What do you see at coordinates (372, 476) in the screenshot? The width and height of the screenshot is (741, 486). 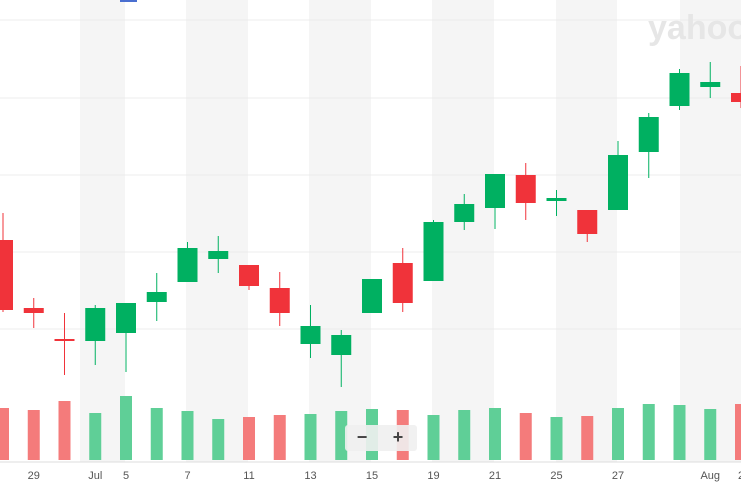 I see `x-tick-label: 15` at bounding box center [372, 476].